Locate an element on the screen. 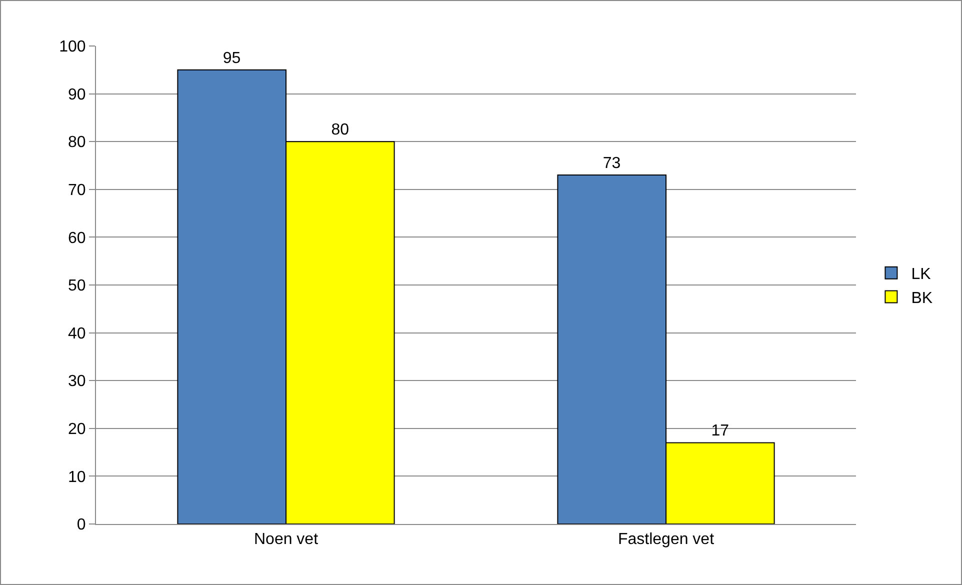 The width and height of the screenshot is (962, 585). x-tick-label: Noen vet is located at coordinates (286, 539).